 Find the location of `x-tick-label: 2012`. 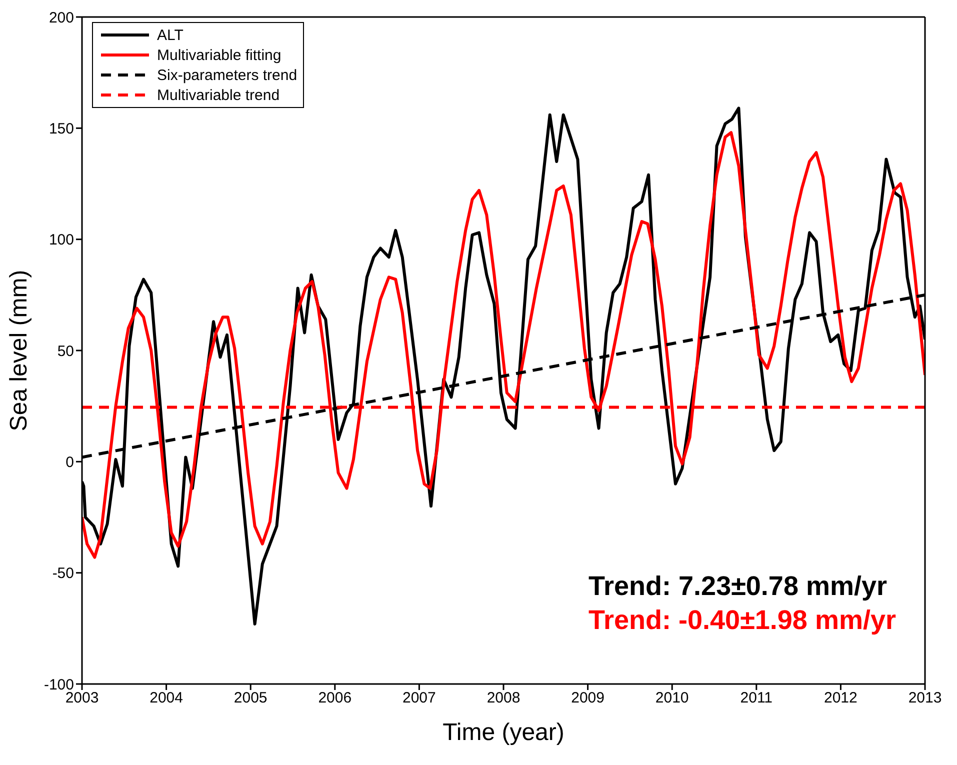

x-tick-label: 2012 is located at coordinates (841, 698).